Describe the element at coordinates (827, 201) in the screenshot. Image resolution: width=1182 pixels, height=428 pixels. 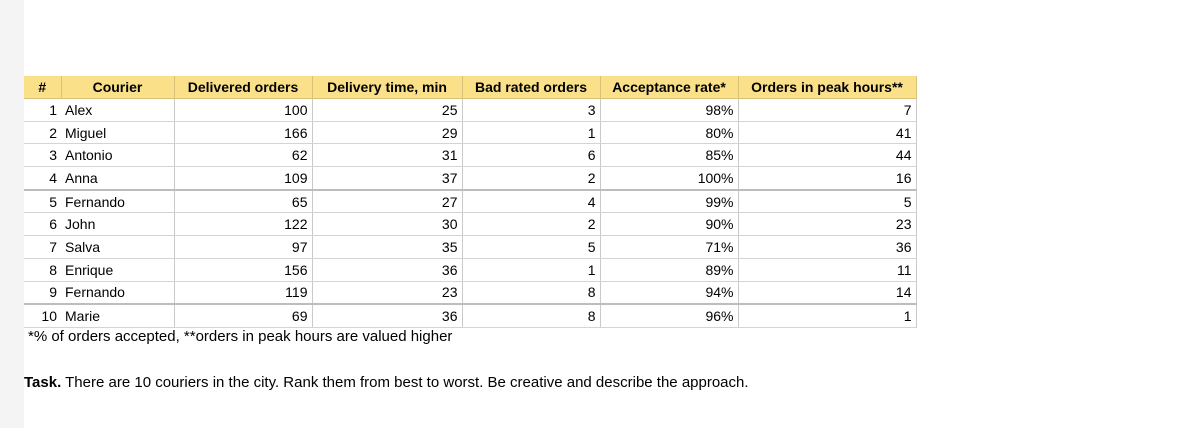
I see `peak-hour-orders-cell: 5` at that location.